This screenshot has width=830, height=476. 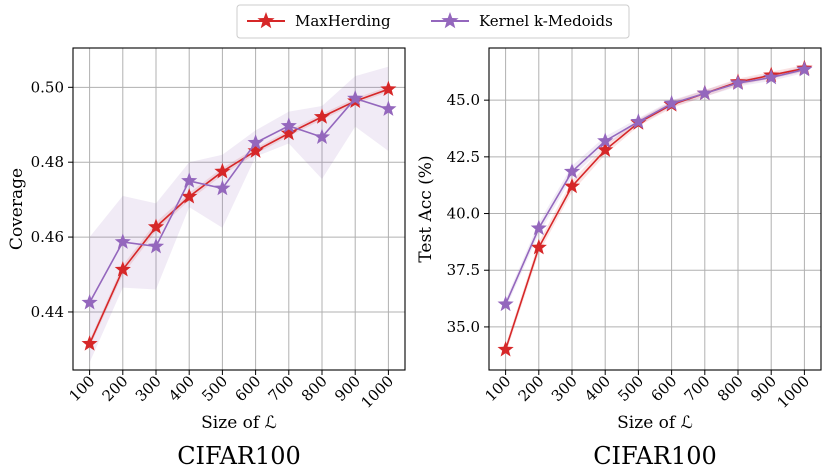 What do you see at coordinates (463, 214) in the screenshot?
I see `y-tick-label: 40.0` at bounding box center [463, 214].